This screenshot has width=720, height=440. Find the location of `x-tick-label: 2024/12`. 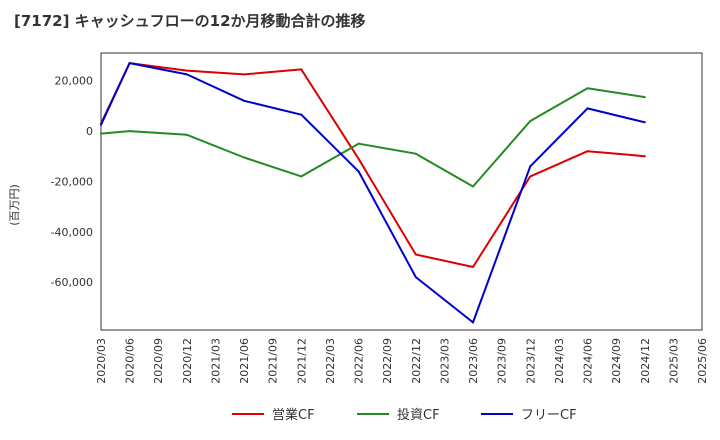

x-tick-label: 2024/12 is located at coordinates (645, 361).